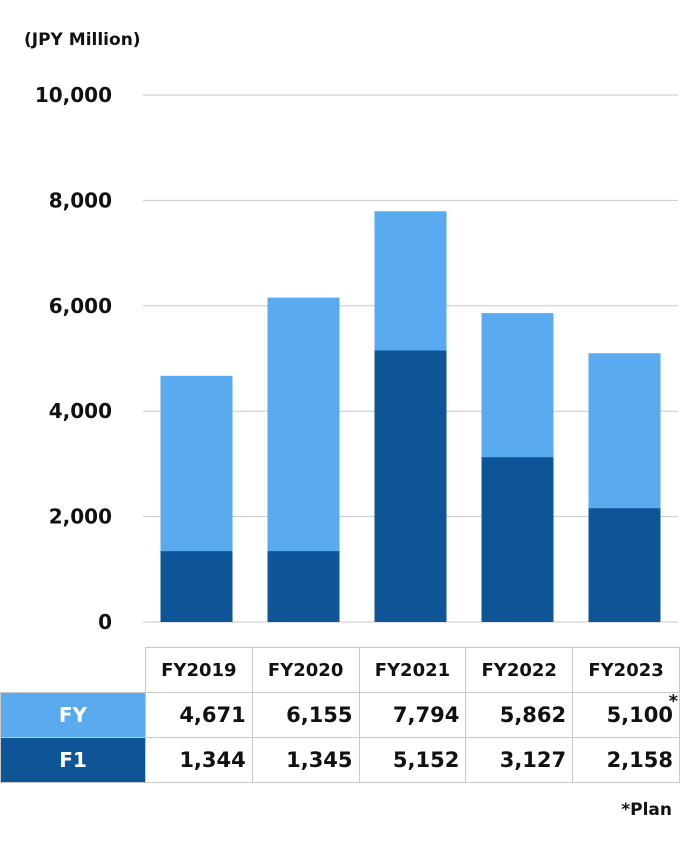 This screenshot has height=844, width=680. What do you see at coordinates (305, 670) in the screenshot?
I see `table-header-fy2020: FY2020` at bounding box center [305, 670].